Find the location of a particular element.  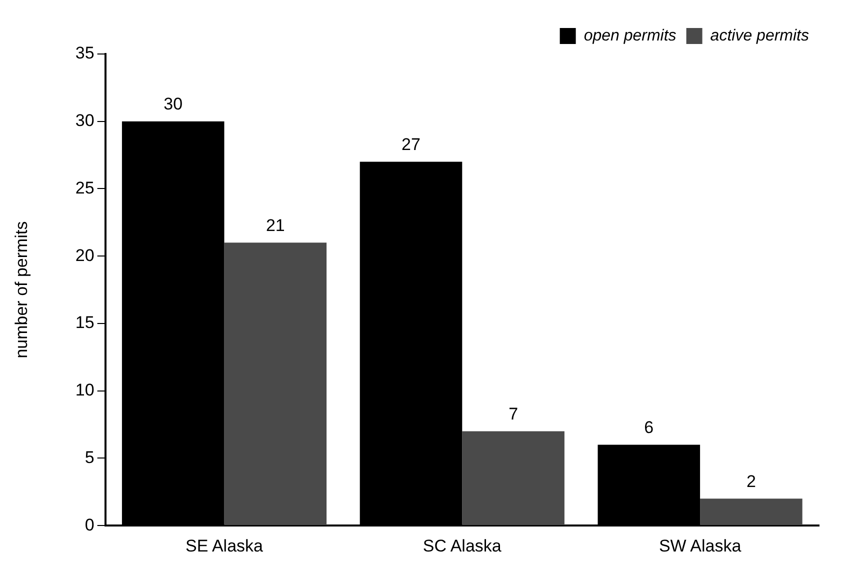

data-label: 7 is located at coordinates (513, 414).